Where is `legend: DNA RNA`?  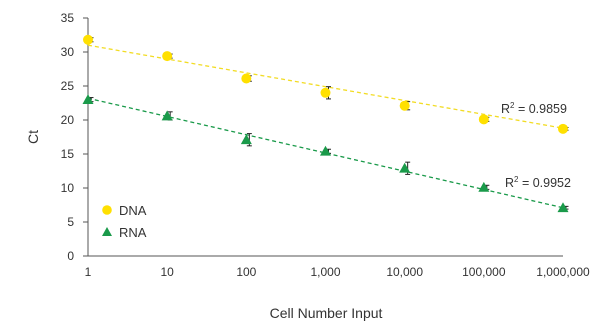
legend: DNA RNA is located at coordinates (124, 221).